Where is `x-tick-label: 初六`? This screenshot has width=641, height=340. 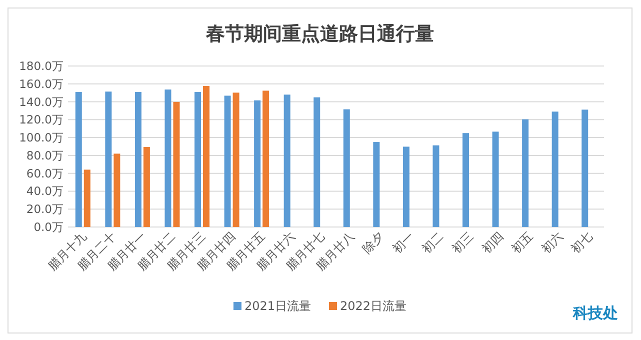 x-tick-label: 初六 is located at coordinates (552, 242).